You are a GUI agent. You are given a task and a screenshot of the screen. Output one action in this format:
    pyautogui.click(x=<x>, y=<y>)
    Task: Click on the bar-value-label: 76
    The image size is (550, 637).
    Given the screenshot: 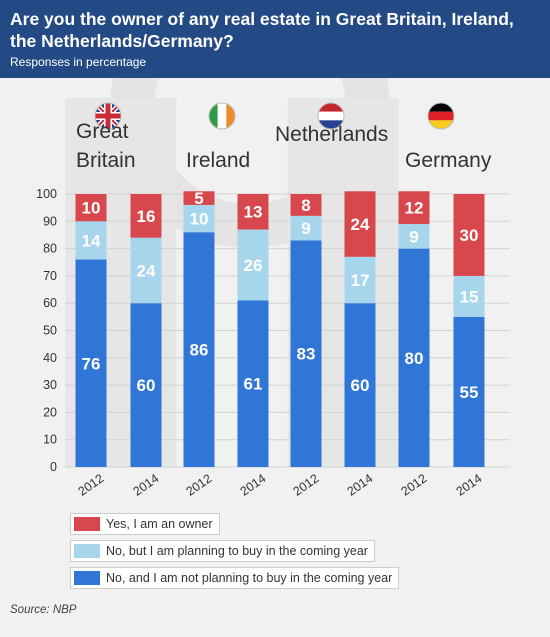 What is the action you would take?
    pyautogui.click(x=91, y=363)
    